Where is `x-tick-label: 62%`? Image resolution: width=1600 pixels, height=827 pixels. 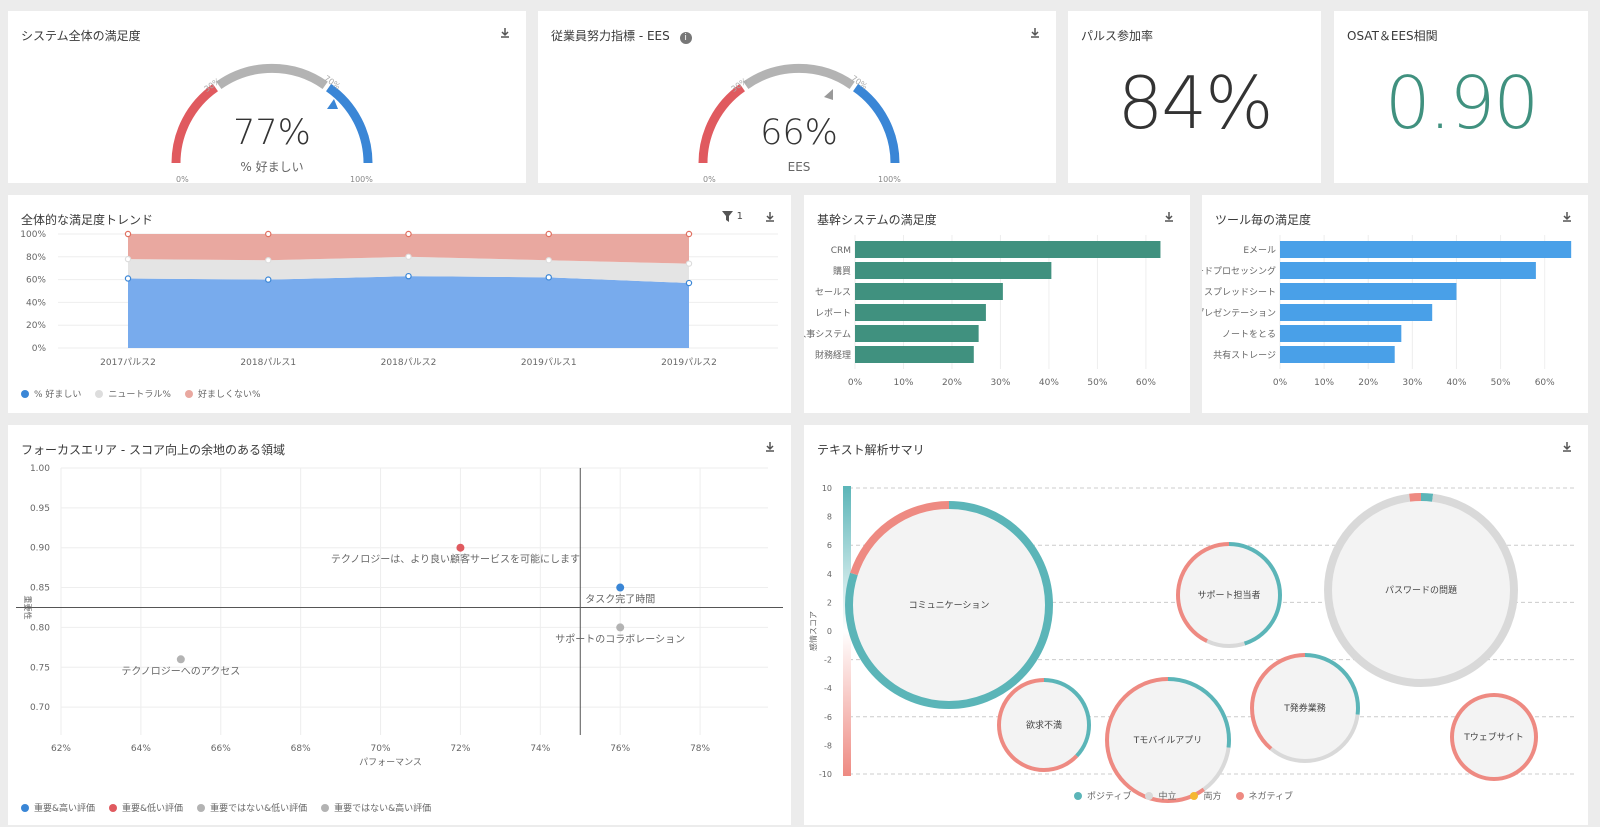 x-tick-label: 62% is located at coordinates (61, 749).